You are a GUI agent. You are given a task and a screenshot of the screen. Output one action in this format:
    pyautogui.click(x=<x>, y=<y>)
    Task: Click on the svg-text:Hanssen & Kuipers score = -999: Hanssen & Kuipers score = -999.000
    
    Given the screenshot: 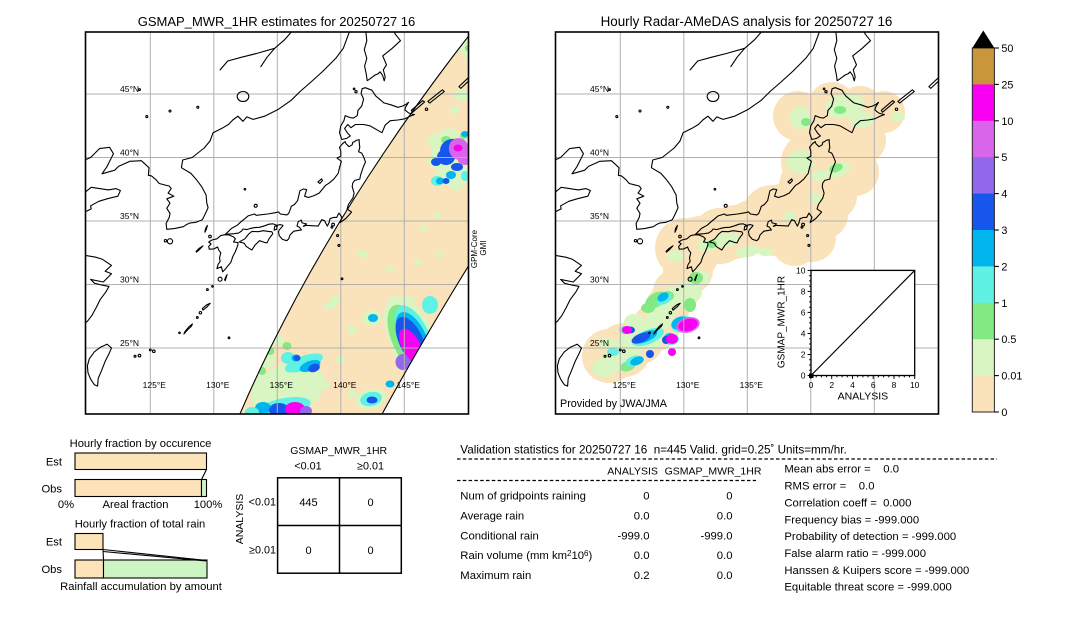 What is the action you would take?
    pyautogui.click(x=876, y=571)
    